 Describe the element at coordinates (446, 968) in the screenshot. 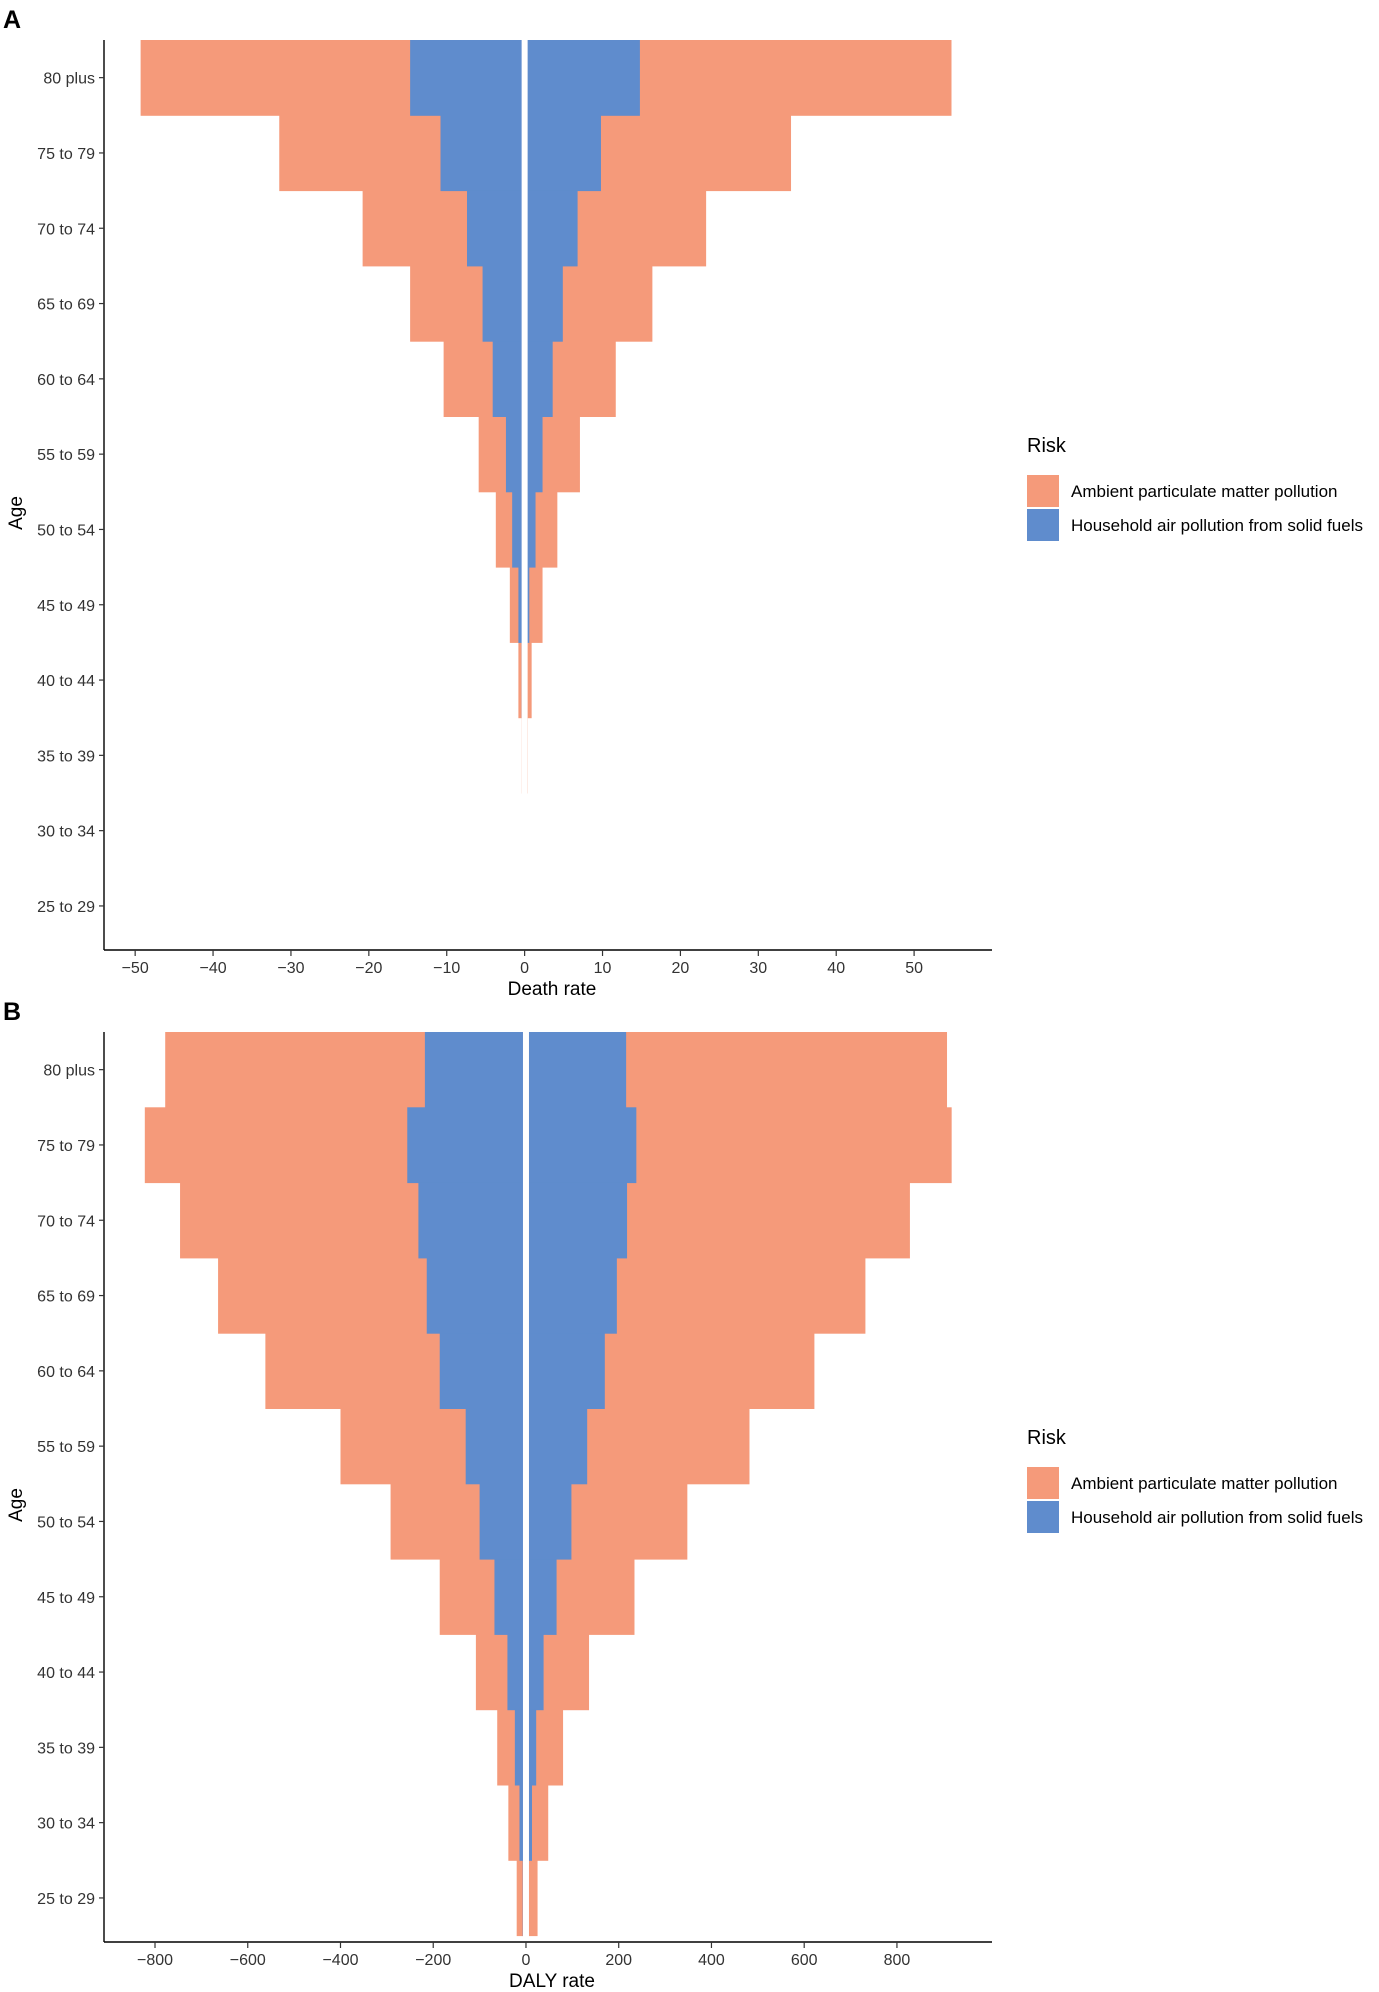

I see `x-tick-label: −10` at that location.